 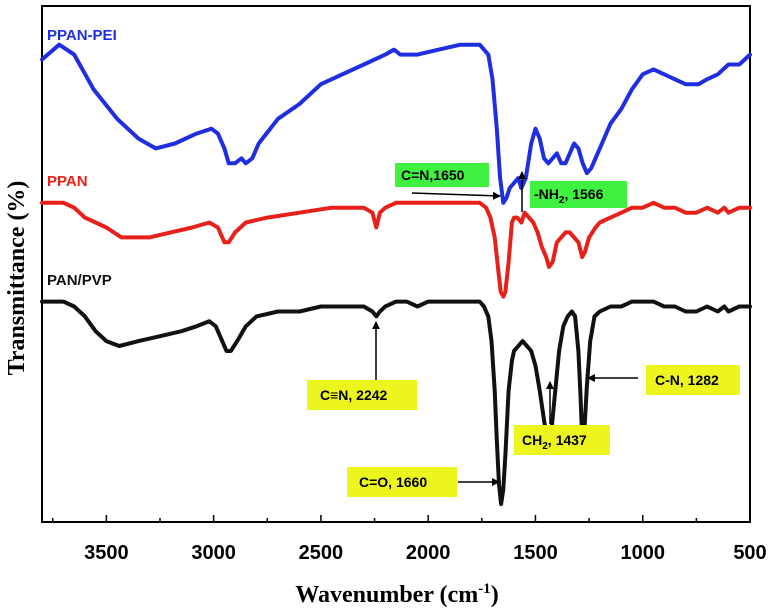 What do you see at coordinates (321, 553) in the screenshot?
I see `x-tick-label: 2500` at bounding box center [321, 553].